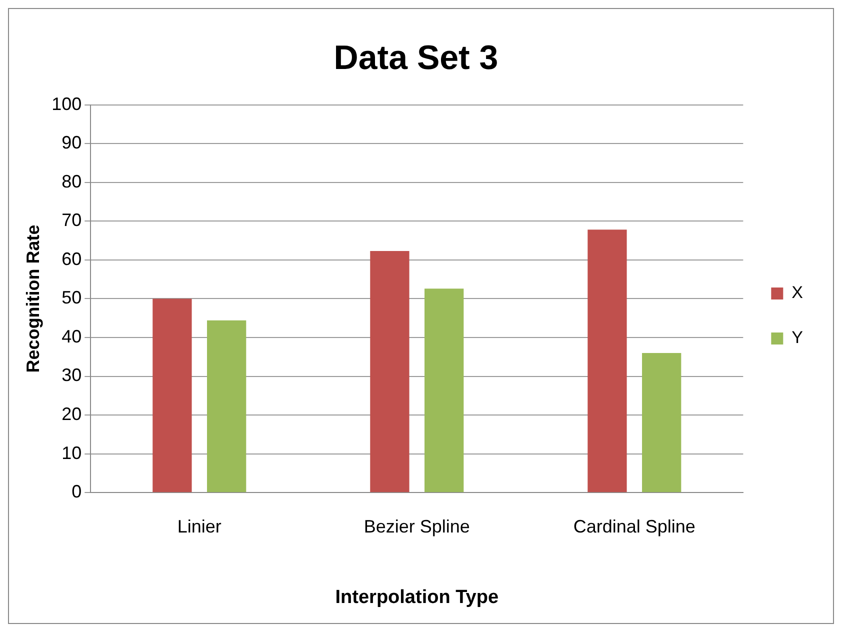 The width and height of the screenshot is (842, 634). Describe the element at coordinates (72, 375) in the screenshot. I see `y-tick-label: 30` at that location.